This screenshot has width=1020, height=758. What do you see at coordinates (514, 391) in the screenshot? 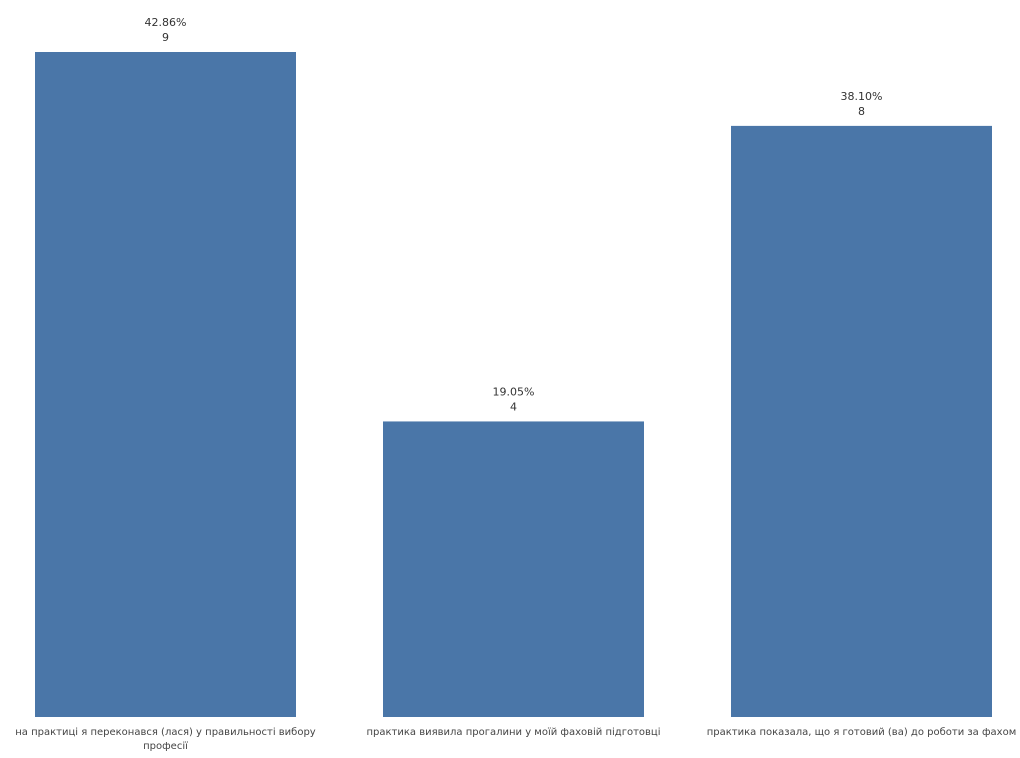
I see `bar-percent-label-2: 19.05%` at bounding box center [514, 391].